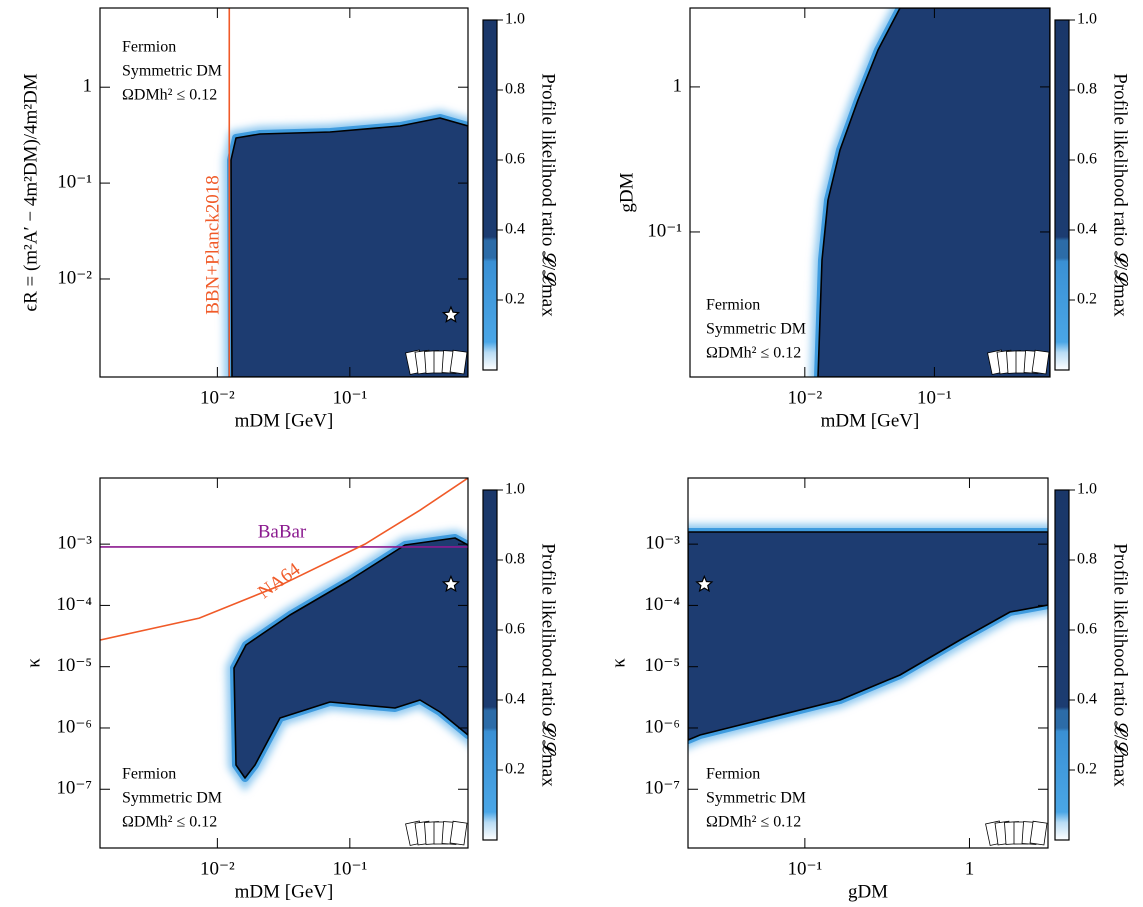 The height and width of the screenshot is (907, 1143). What do you see at coordinates (30, 192) in the screenshot?
I see `y-axis-label: ϵR = (m²A′ − 4m²DM)/4m²DM` at bounding box center [30, 192].